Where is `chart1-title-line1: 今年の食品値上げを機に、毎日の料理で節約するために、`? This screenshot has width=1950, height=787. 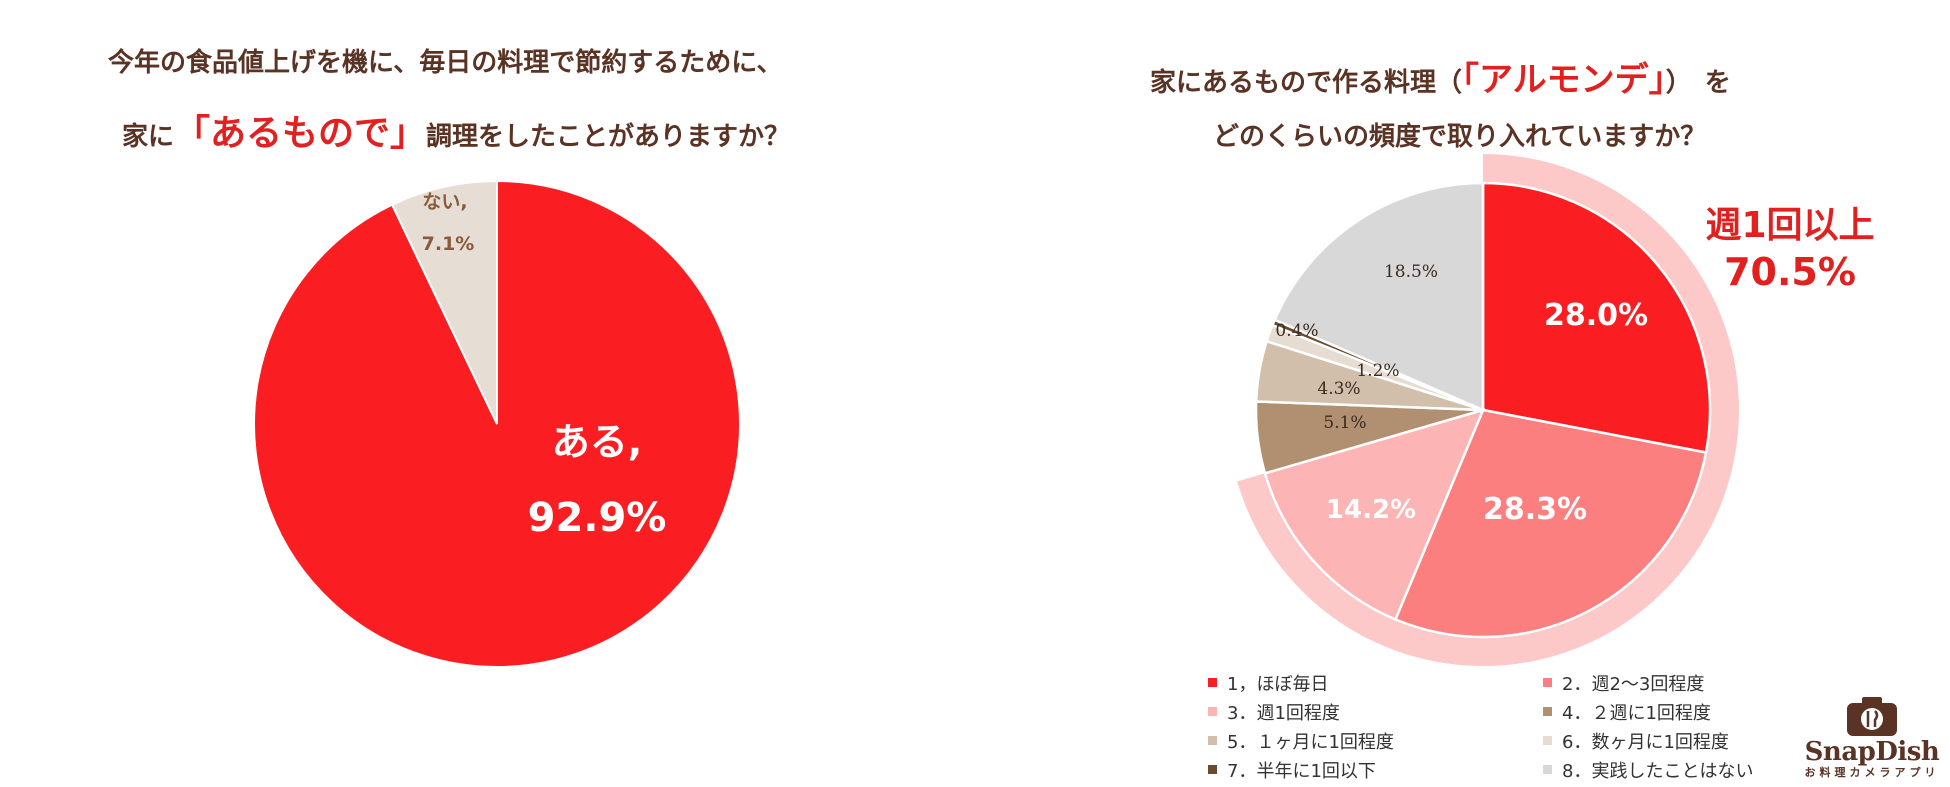
chart1-title-line1: 今年の食品値上げを機に、毎日の料理で節約するために、 is located at coordinates (445, 63).